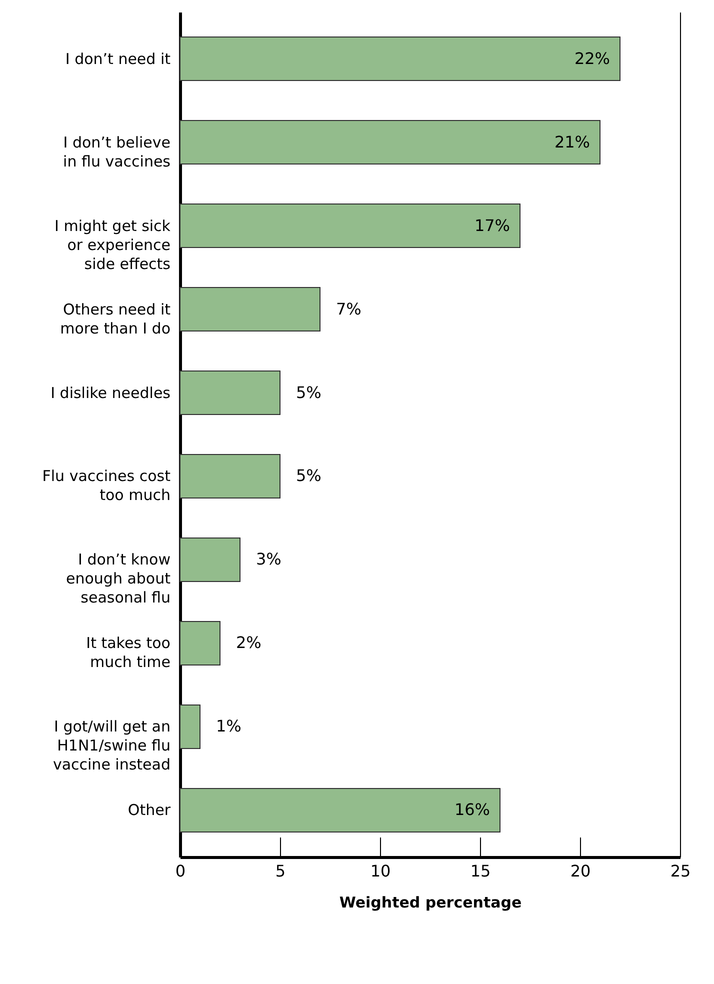 This screenshot has width=714, height=984. I want to click on x-tick-label: 5, so click(280, 871).